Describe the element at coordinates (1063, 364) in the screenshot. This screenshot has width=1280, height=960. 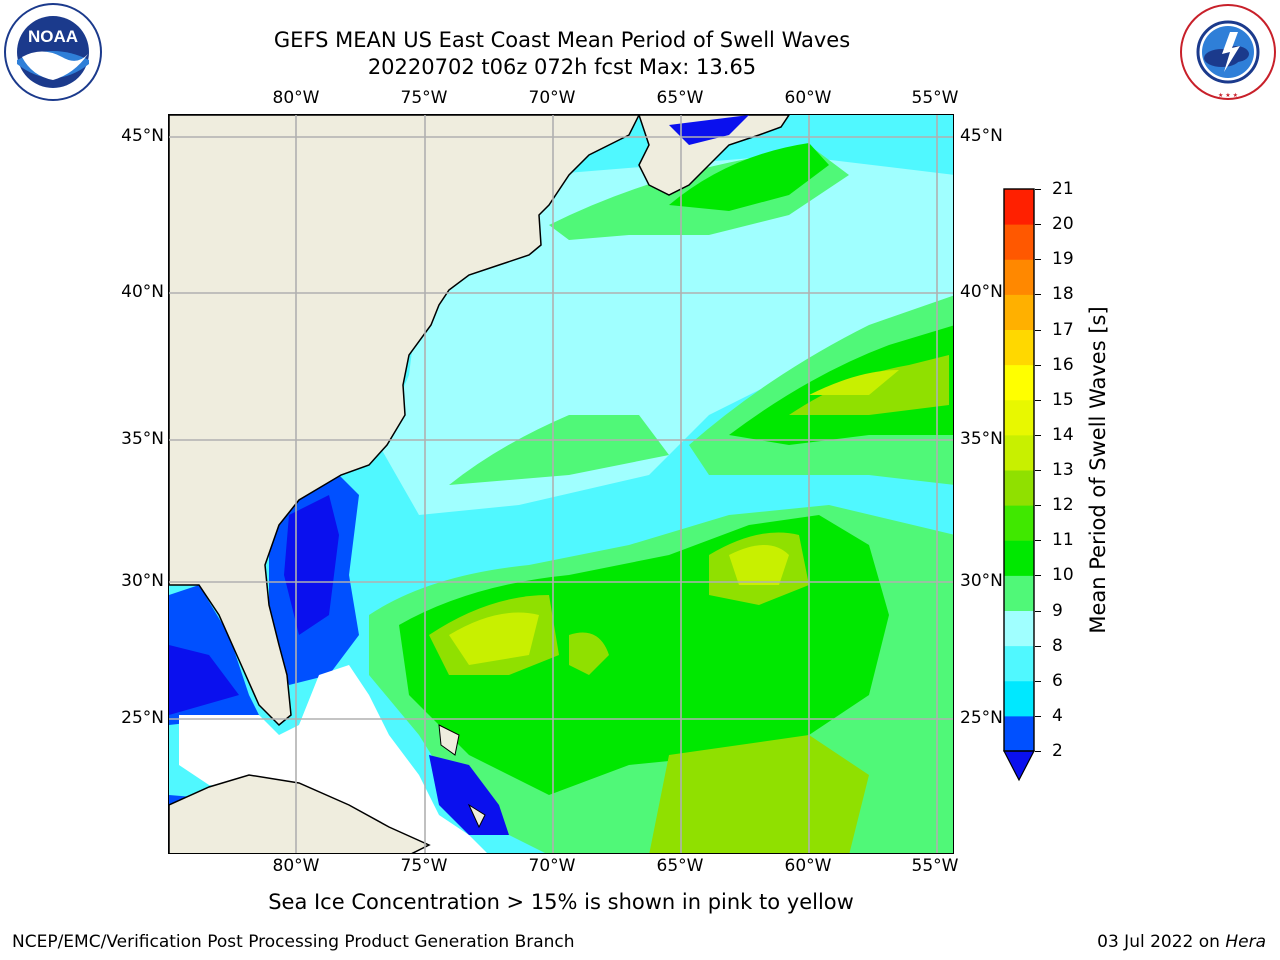
I see `colorbar-tick-label: 16` at that location.